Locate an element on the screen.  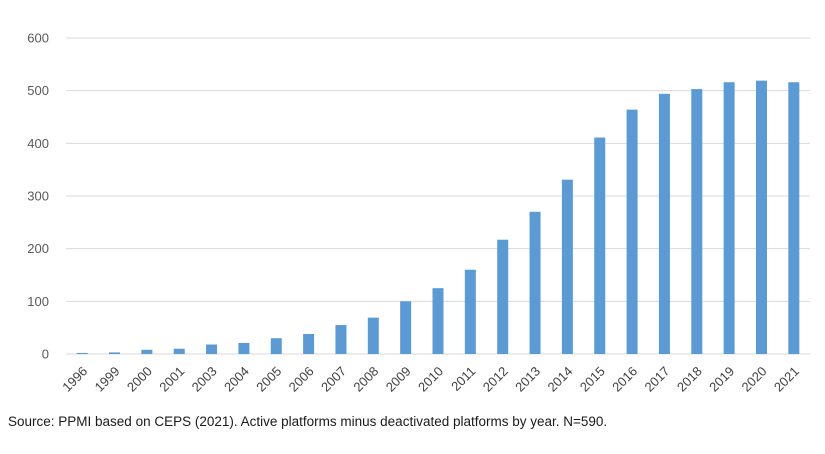
y-tick-label: 100 is located at coordinates (38, 301).